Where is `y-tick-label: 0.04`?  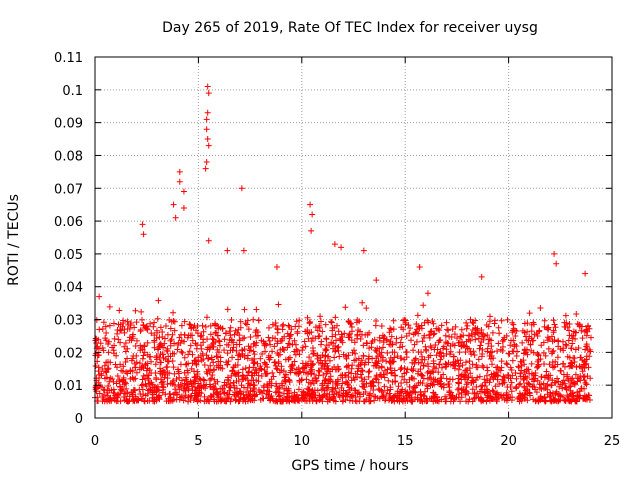 y-tick-label: 0.04 is located at coordinates (68, 288).